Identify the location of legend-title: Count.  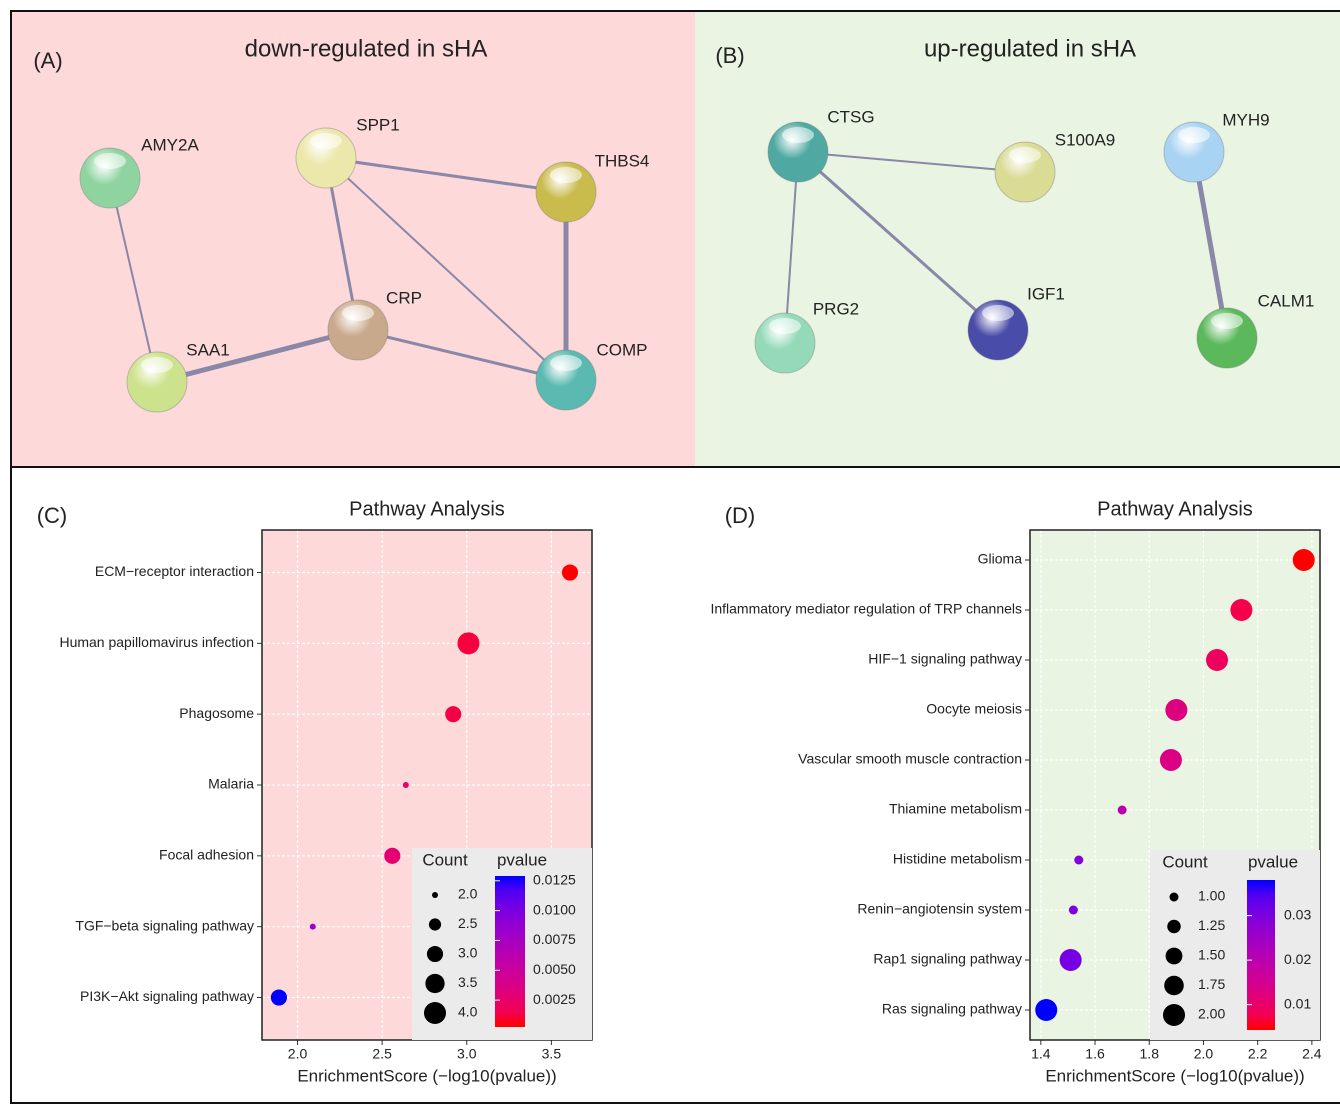
(1185, 861).